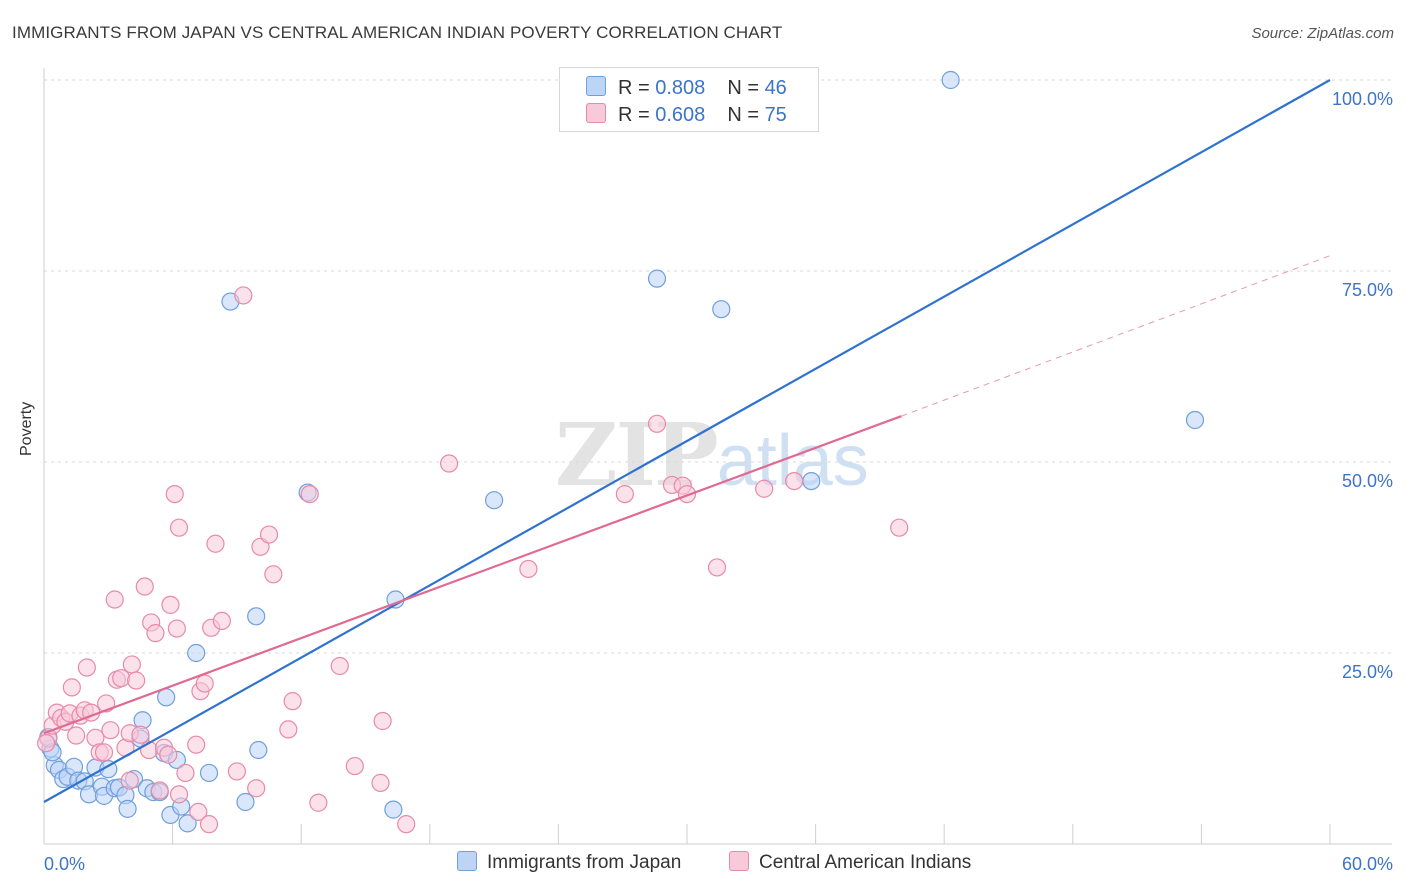  I want to click on bottom-legend-label-japan: Immigrants from Japan, so click(584, 862).